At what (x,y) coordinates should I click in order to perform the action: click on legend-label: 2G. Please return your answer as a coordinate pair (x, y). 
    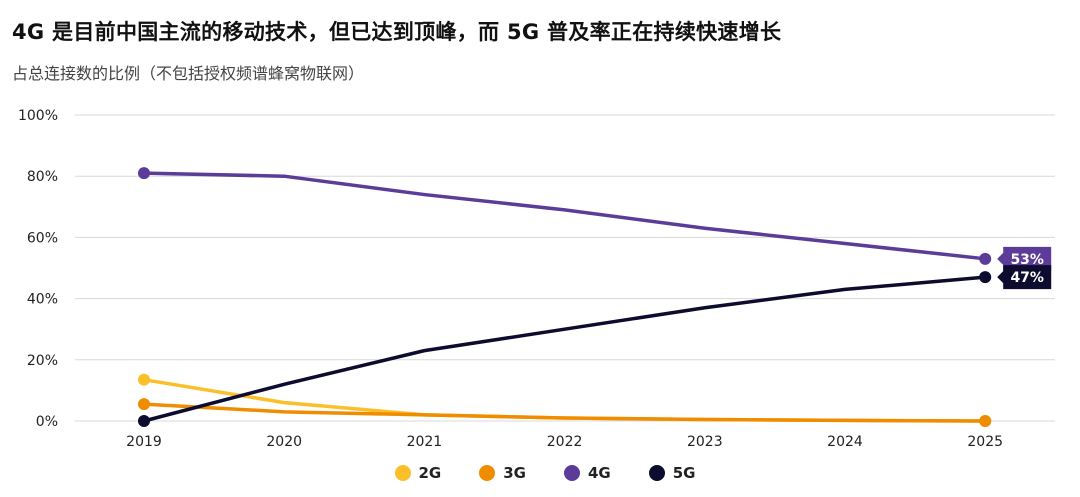
    Looking at the image, I should click on (430, 473).